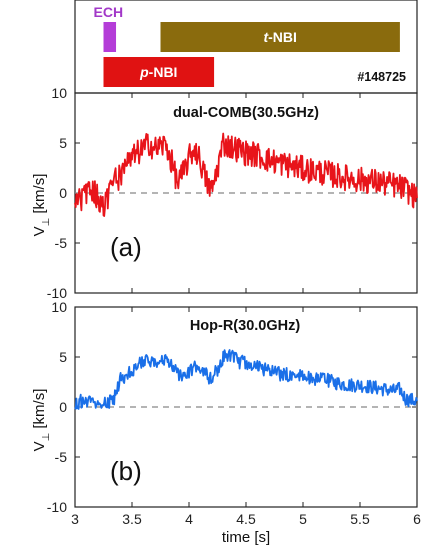 Image resolution: width=428 pixels, height=550 pixels. What do you see at coordinates (245, 326) in the screenshot?
I see `panel-b-title: Hop-R(30.0GHz)` at bounding box center [245, 326].